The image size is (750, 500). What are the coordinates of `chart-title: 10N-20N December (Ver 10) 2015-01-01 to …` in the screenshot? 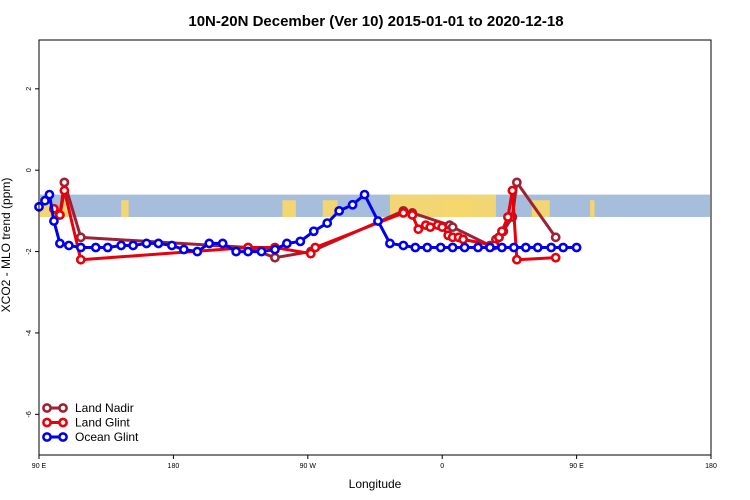 It's located at (375, 21).